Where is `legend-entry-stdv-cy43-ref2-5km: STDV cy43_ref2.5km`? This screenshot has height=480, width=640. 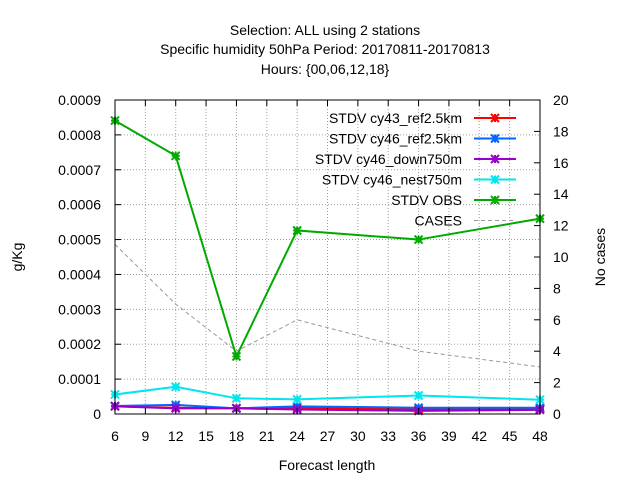 legend-entry-stdv-cy43-ref2-5km: STDV cy43_ref2.5km is located at coordinates (422, 118).